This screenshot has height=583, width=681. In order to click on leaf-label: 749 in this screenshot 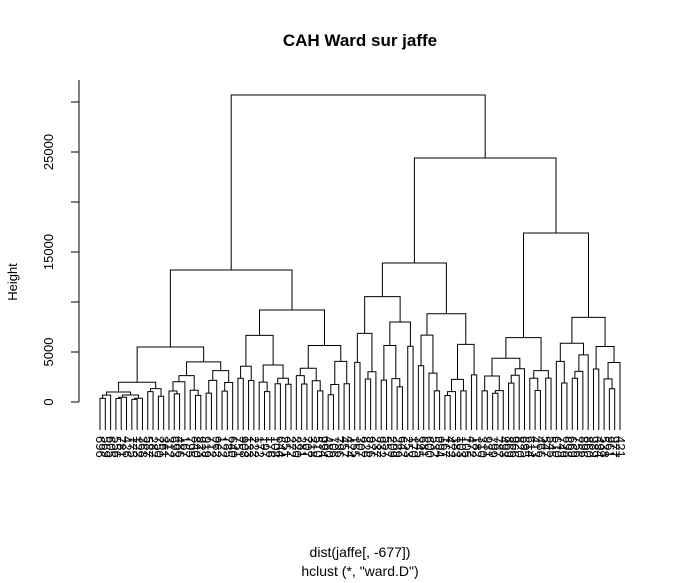, I will do `click(562, 447)`.